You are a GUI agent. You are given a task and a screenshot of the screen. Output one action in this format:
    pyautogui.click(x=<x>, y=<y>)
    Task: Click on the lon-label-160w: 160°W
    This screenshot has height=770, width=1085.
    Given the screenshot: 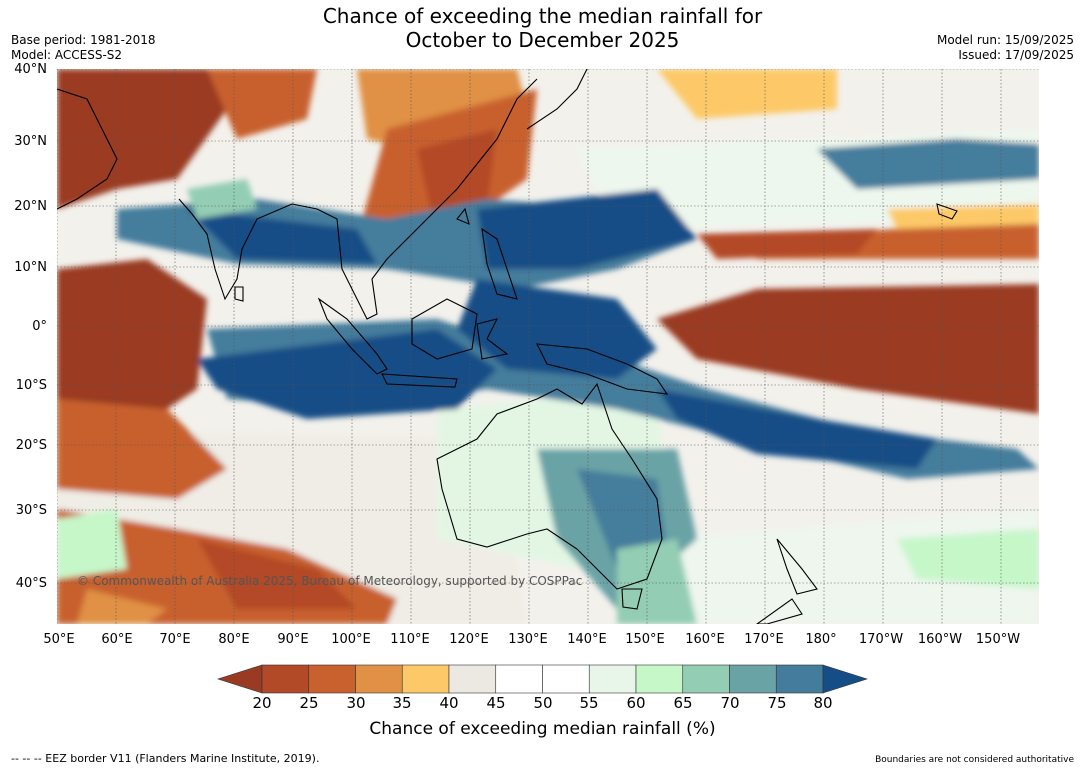 What is the action you would take?
    pyautogui.click(x=940, y=639)
    